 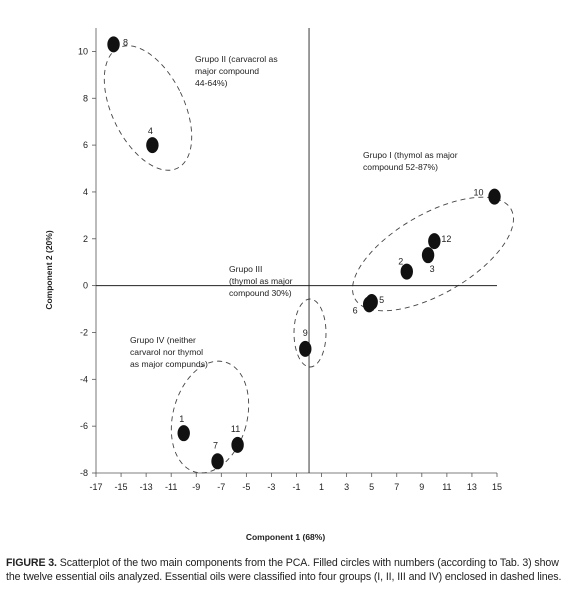 What do you see at coordinates (446, 239) in the screenshot?
I see `data-point-label-12: 12` at bounding box center [446, 239].